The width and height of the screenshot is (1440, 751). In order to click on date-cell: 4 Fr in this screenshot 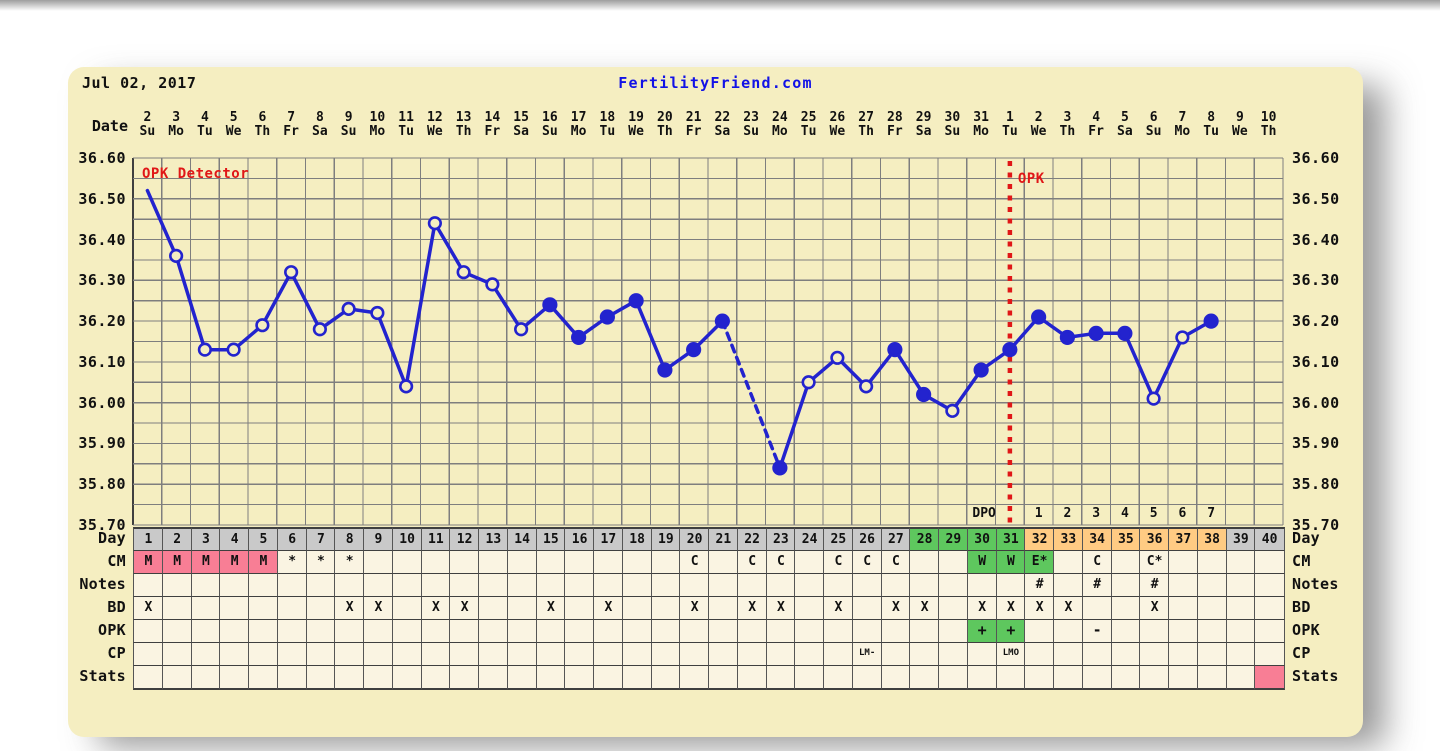, I will do `click(1096, 125)`.